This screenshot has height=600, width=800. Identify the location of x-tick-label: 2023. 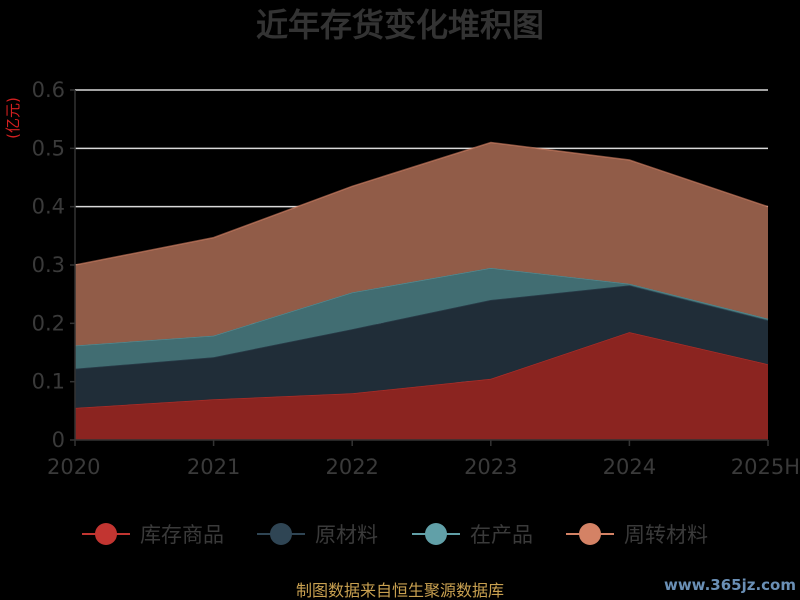
(490, 467).